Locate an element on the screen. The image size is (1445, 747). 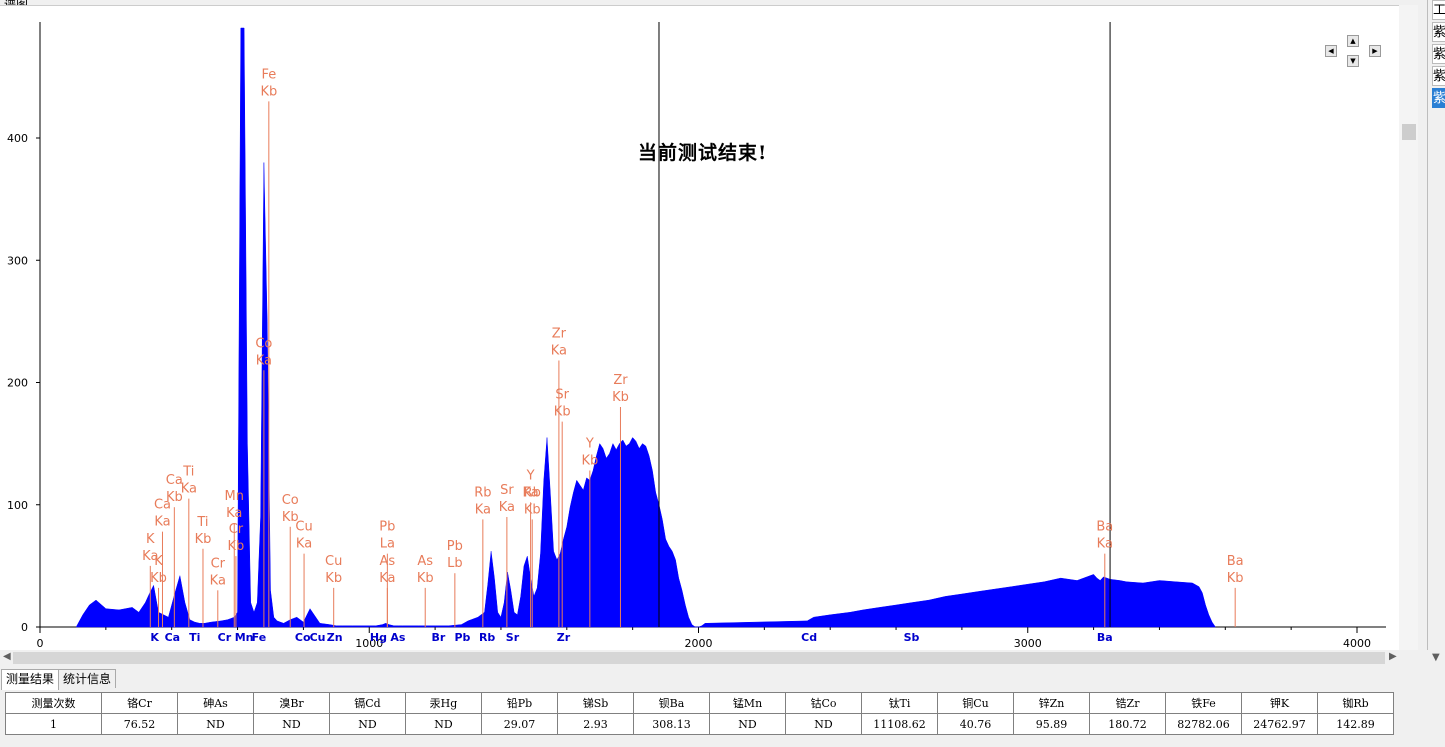
results-header-cell: 锌Zn is located at coordinates (1051, 703).